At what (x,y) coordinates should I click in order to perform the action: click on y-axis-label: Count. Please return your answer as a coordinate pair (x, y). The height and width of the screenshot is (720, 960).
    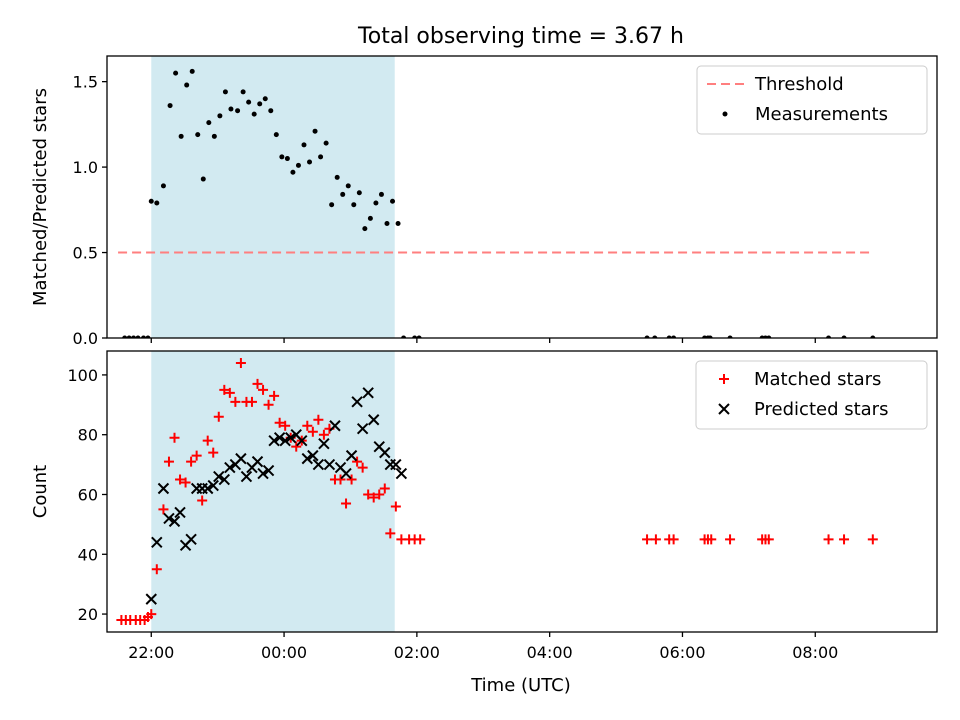
    Looking at the image, I should click on (40, 491).